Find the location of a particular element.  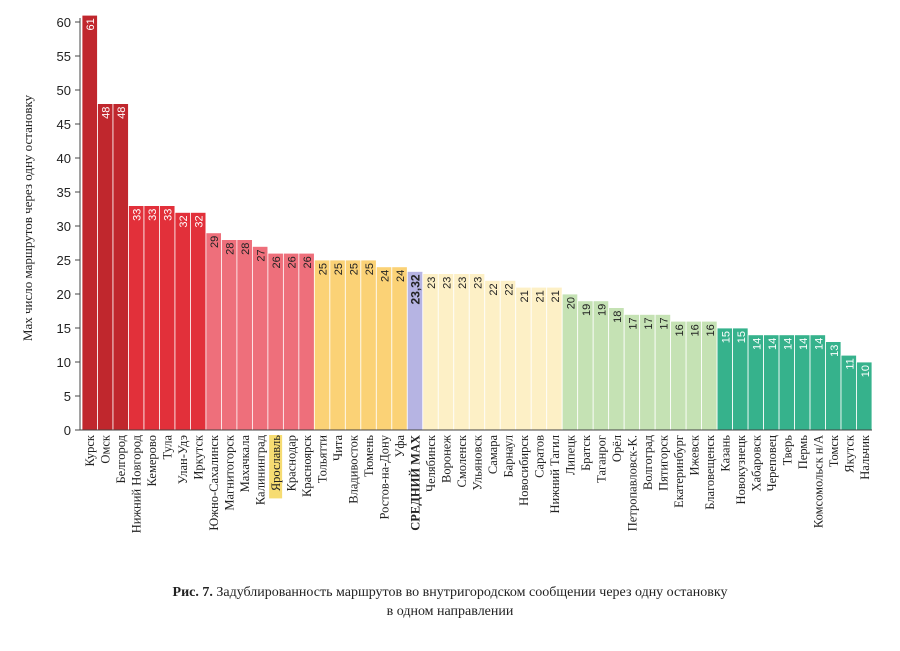

x-tick-label: Махачкала is located at coordinates (245, 464).